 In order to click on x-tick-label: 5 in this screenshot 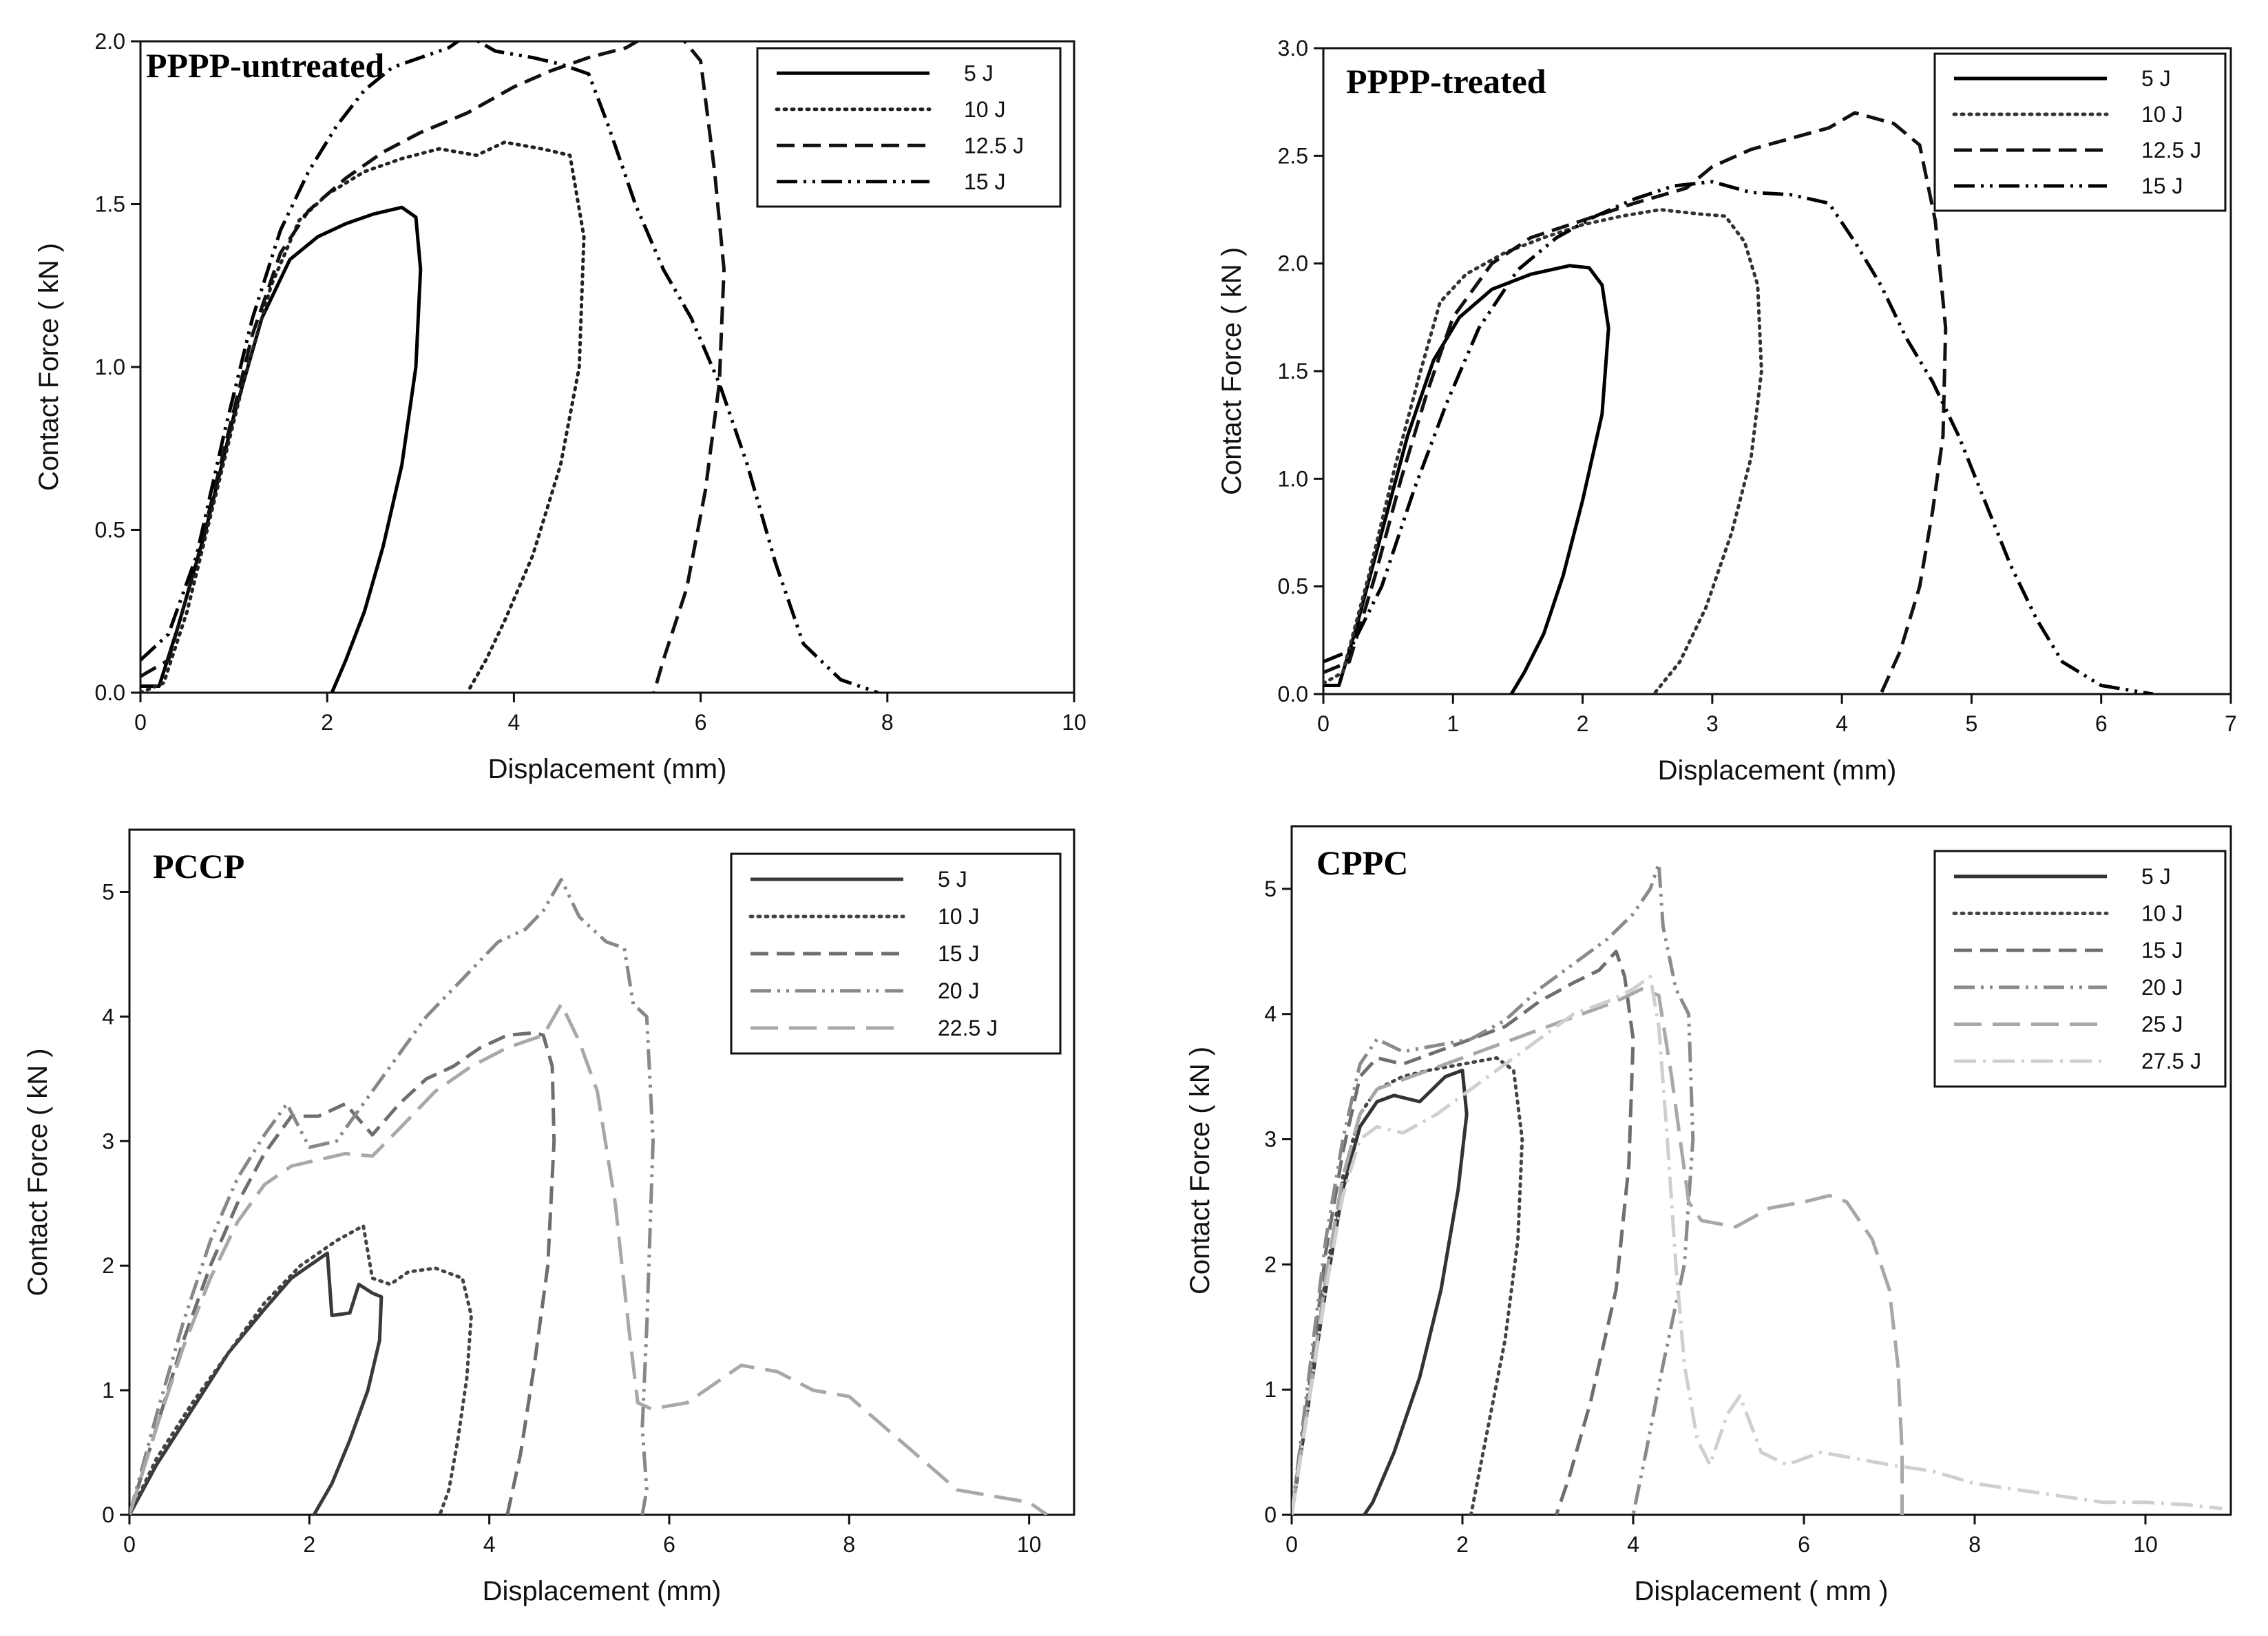, I will do `click(1972, 723)`.